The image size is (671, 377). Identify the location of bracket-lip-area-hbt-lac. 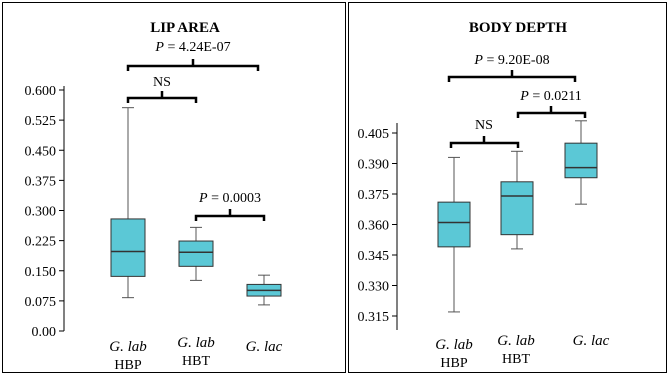
(230, 215).